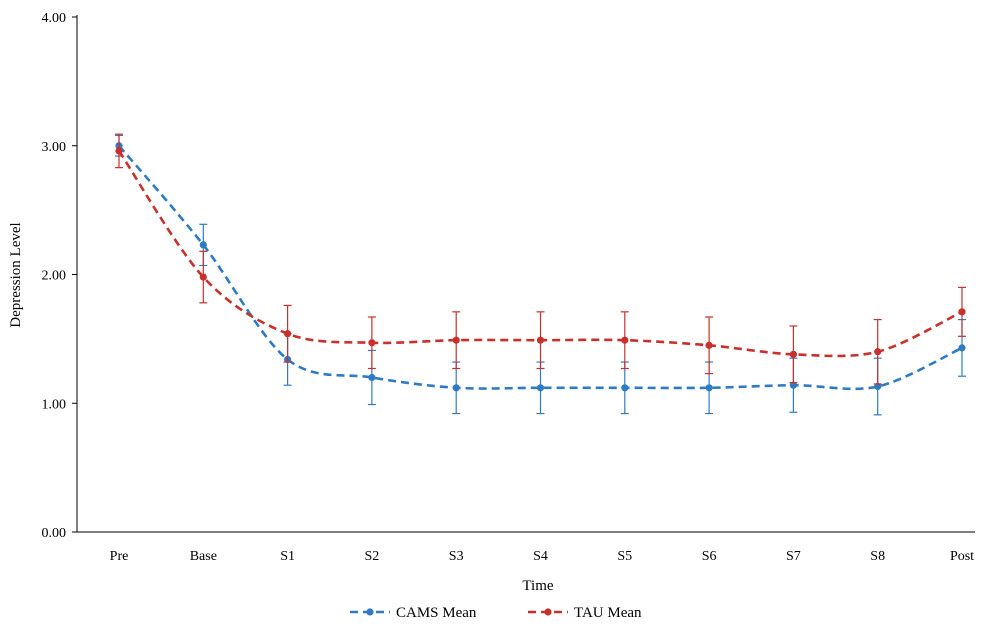 The image size is (985, 631). Describe the element at coordinates (54, 18) in the screenshot. I see `y-tick-label: 4.00` at that location.